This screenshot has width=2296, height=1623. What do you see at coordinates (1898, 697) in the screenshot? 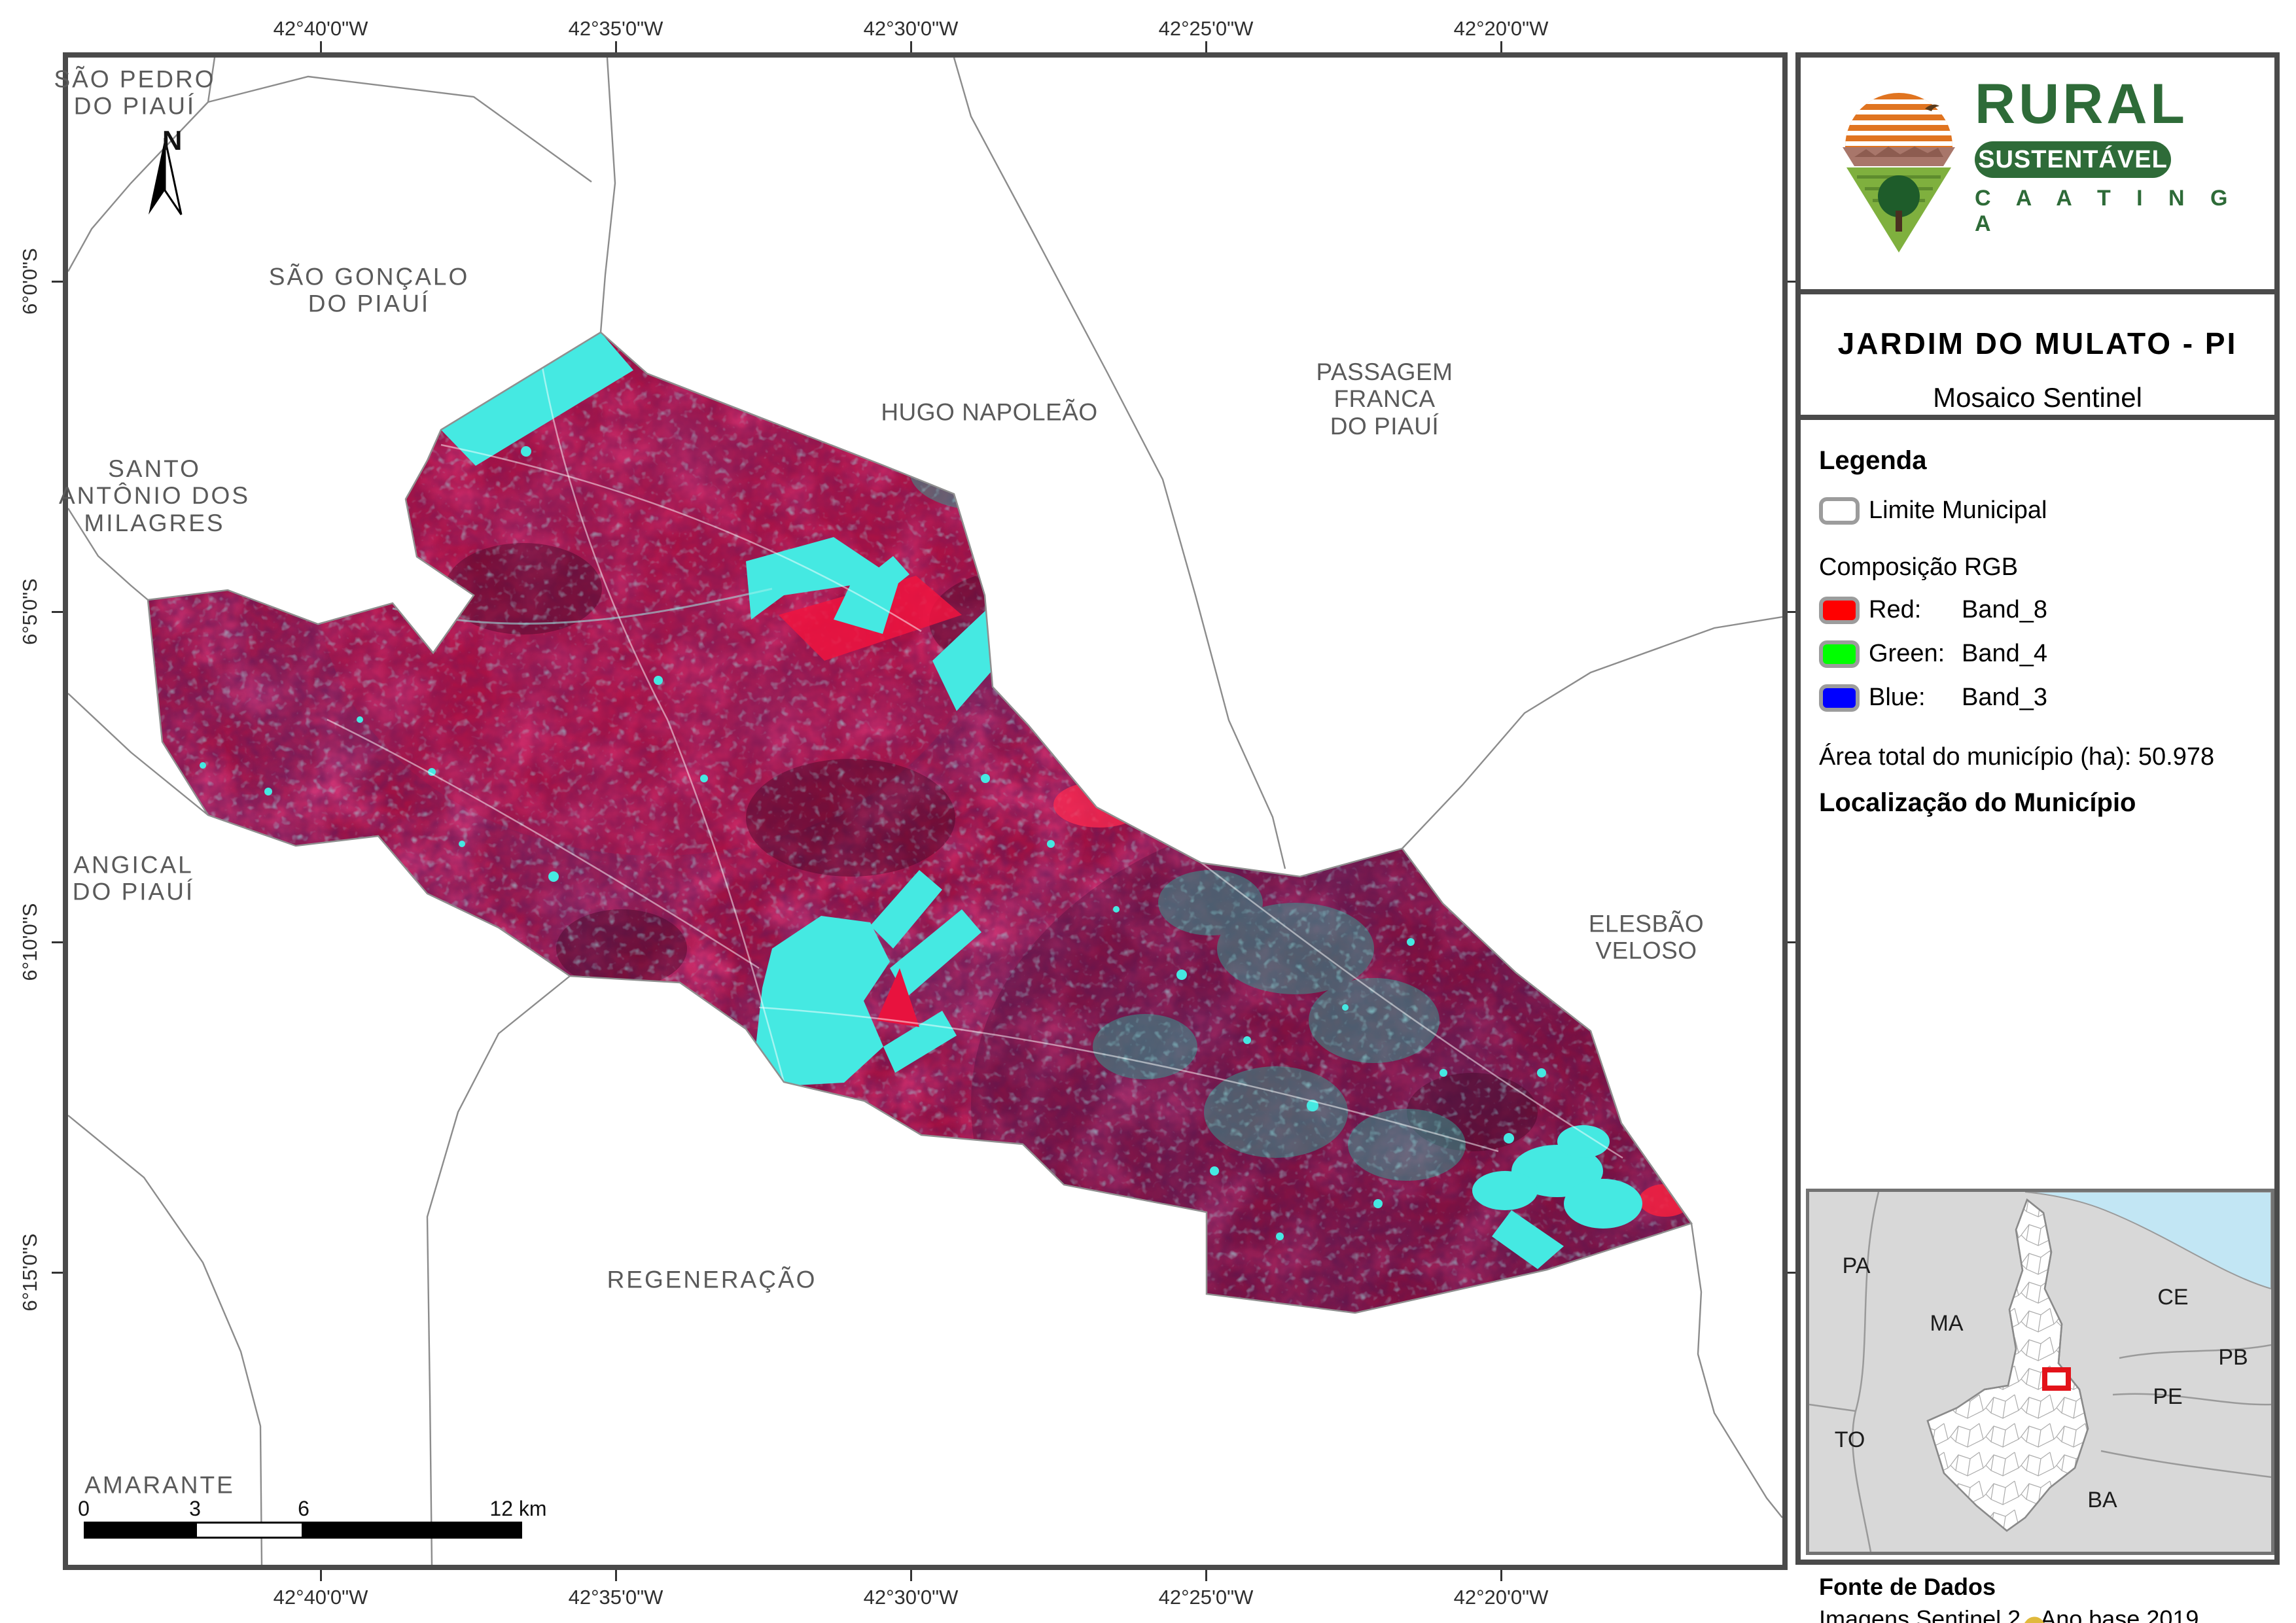
I see `blue-key: Blue:` at bounding box center [1898, 697].